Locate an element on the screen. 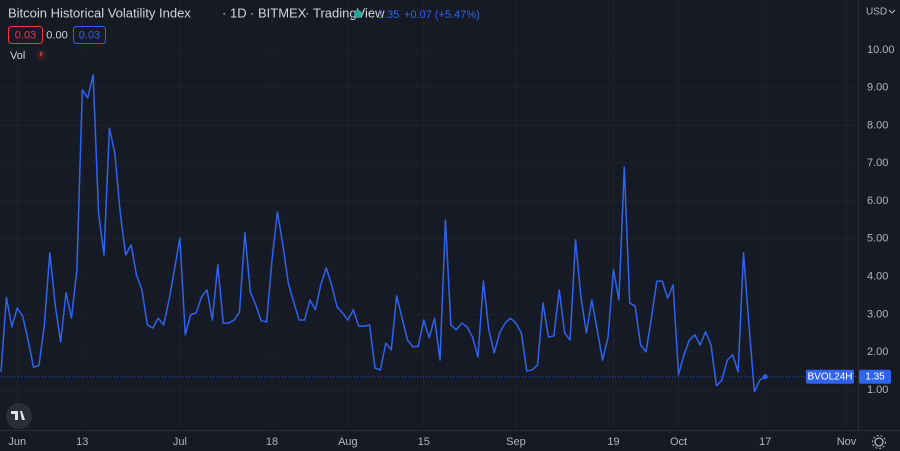 The height and width of the screenshot is (451, 900). symbol-tag is located at coordinates (830, 376).